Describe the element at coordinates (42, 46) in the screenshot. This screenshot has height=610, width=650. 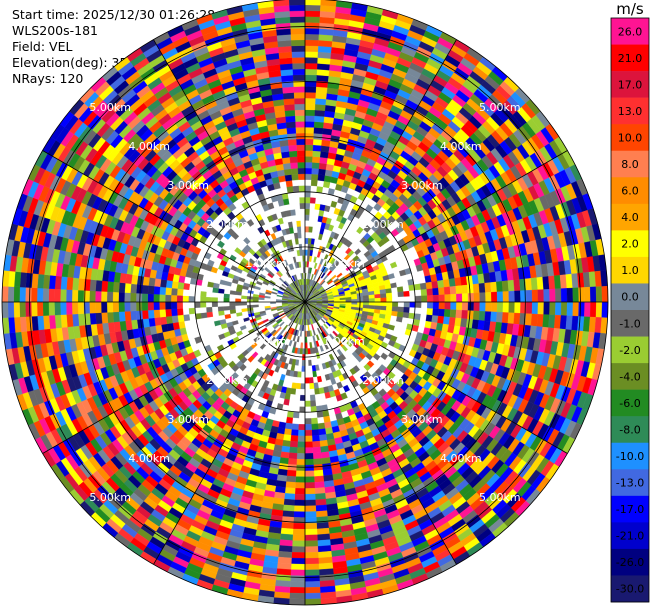
I see `field-label: Field: VEL` at that location.